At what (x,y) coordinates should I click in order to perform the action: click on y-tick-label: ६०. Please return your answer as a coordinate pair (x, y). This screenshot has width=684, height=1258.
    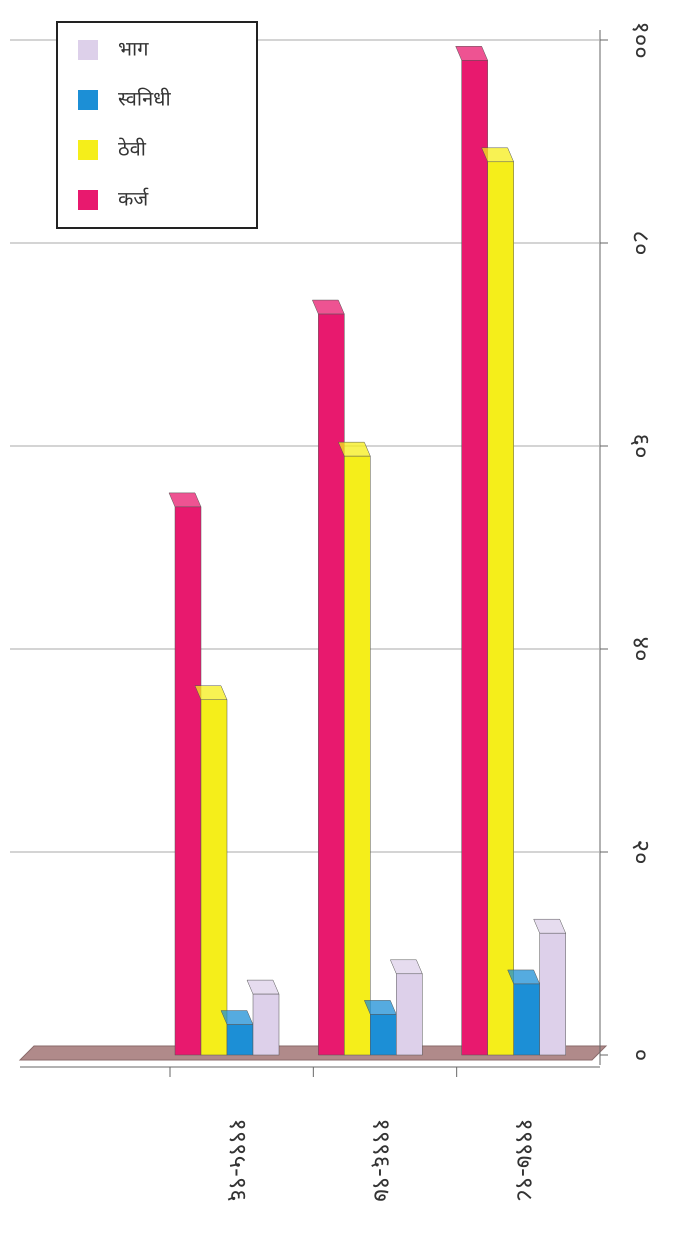
    Looking at the image, I should click on (641, 446).